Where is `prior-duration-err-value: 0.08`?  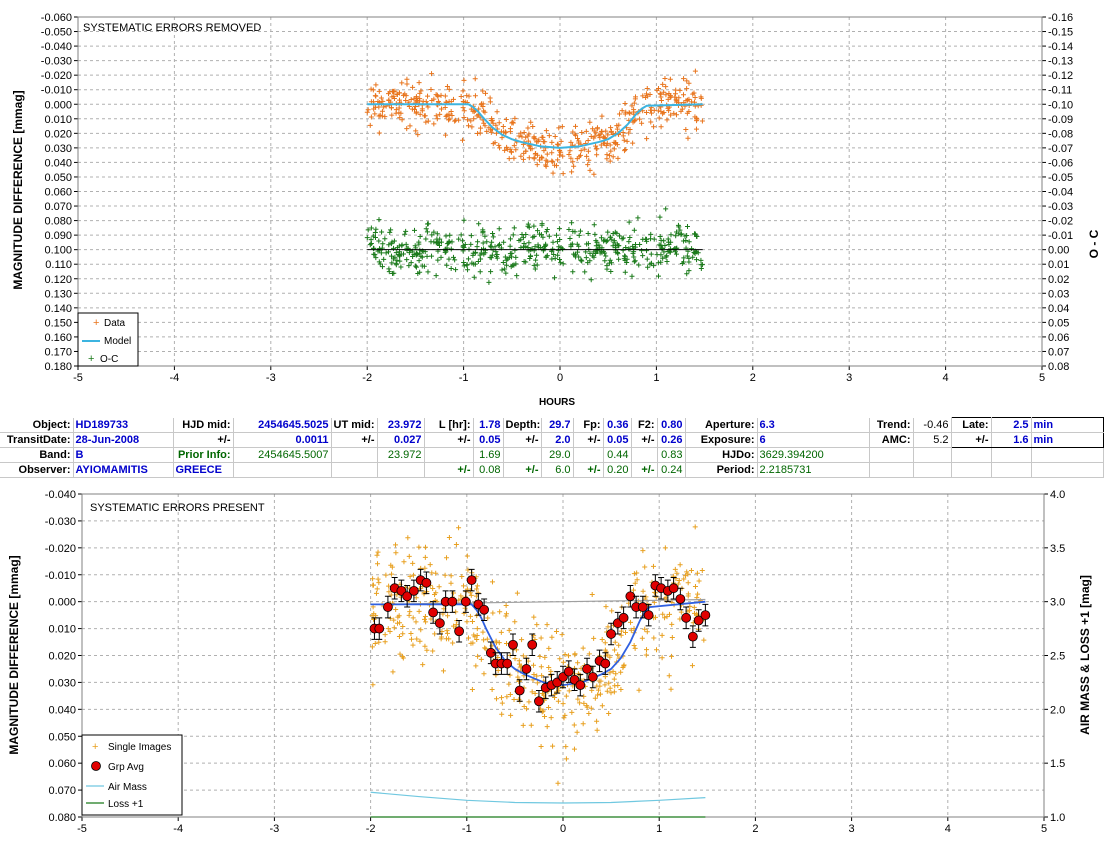 prior-duration-err-value: 0.08 is located at coordinates (488, 470).